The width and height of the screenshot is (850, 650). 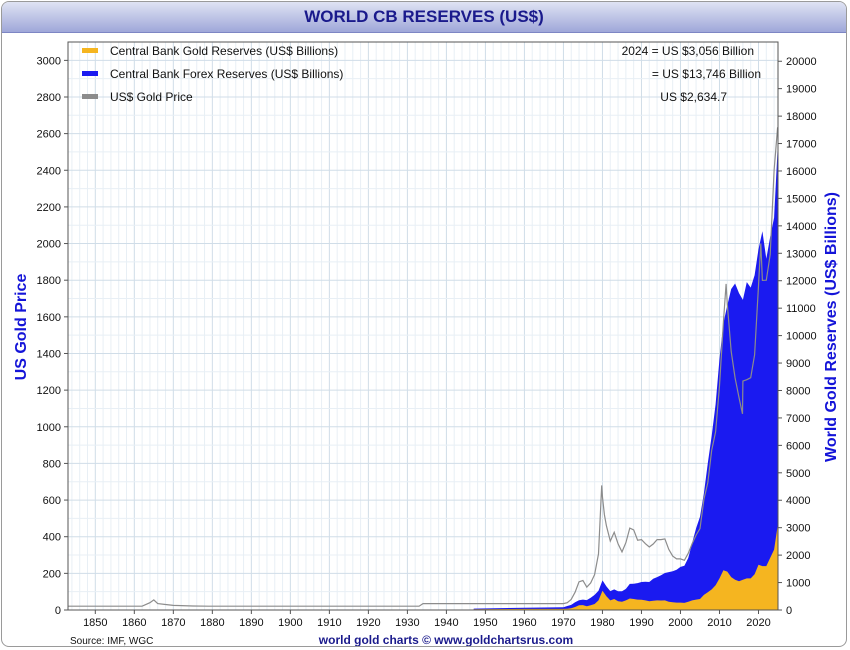 What do you see at coordinates (49, 318) in the screenshot?
I see `y-tick-label-left: 1600` at bounding box center [49, 318].